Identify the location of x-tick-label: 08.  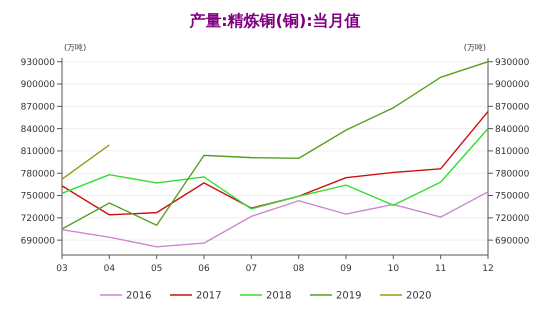
(298, 269).